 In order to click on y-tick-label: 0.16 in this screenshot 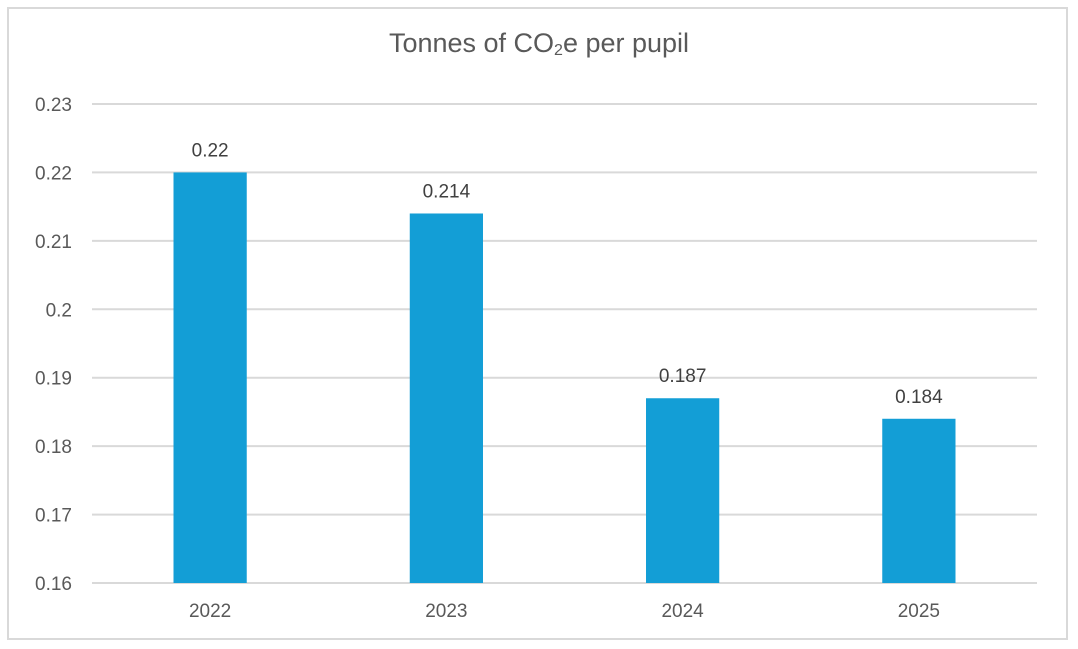, I will do `click(53, 584)`.